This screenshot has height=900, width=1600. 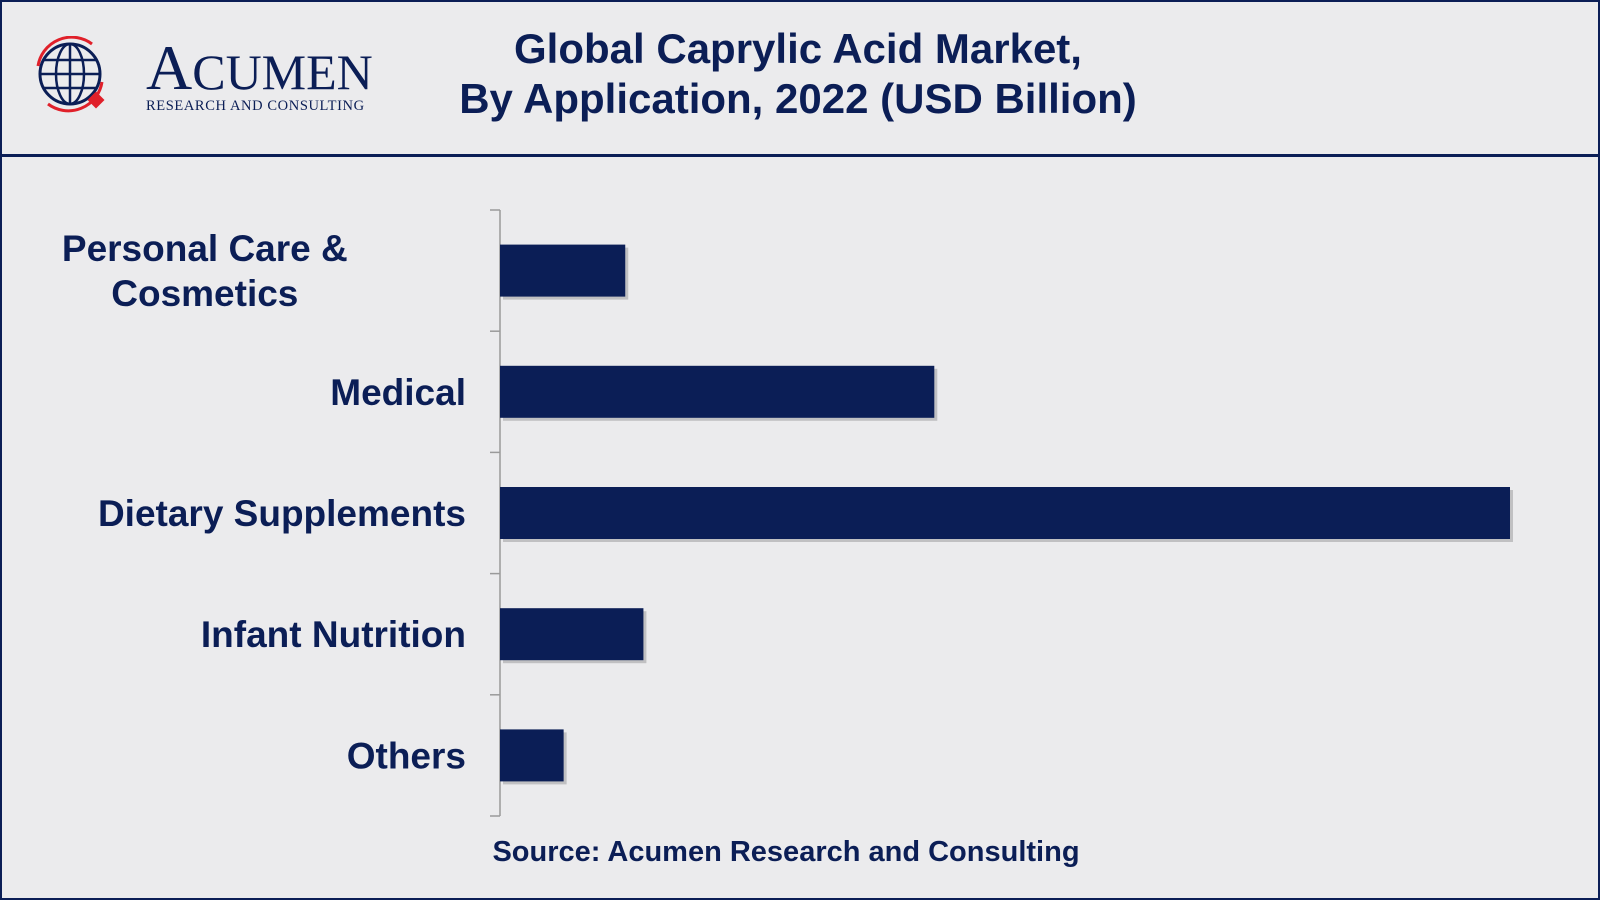 What do you see at coordinates (532, 755) in the screenshot?
I see `bar-others` at bounding box center [532, 755].